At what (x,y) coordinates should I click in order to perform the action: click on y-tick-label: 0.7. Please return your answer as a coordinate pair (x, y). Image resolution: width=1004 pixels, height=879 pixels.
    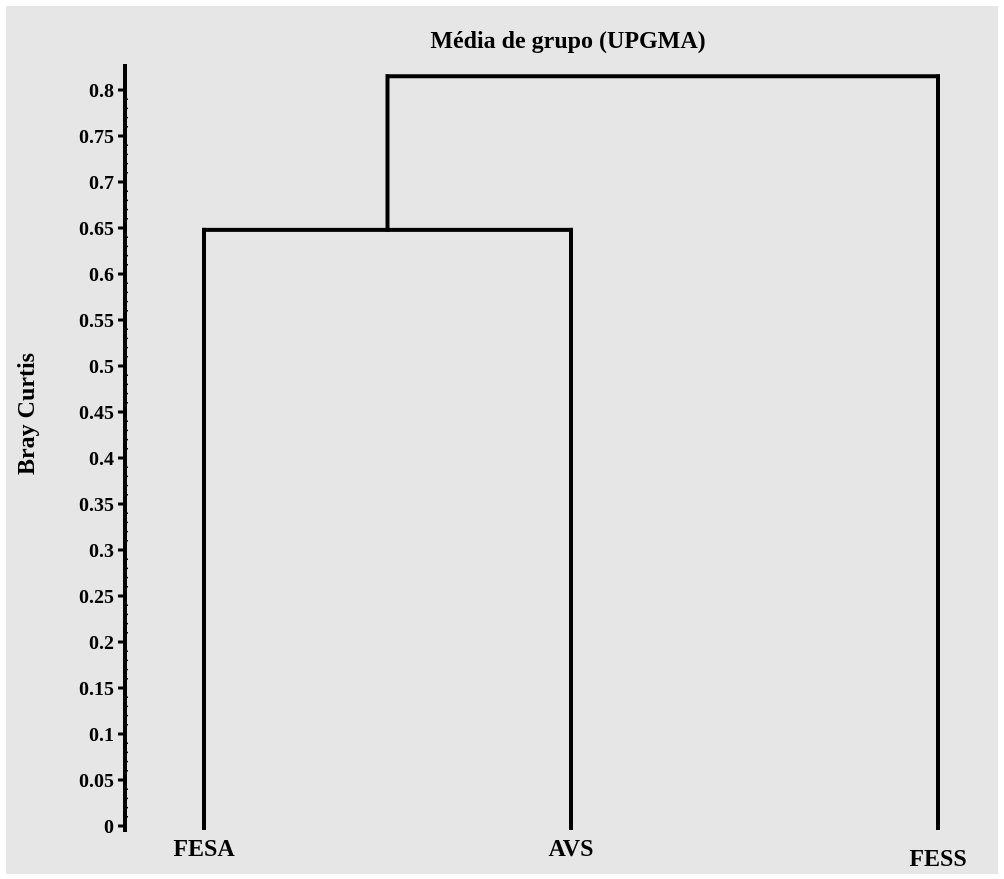
    Looking at the image, I should click on (101, 183).